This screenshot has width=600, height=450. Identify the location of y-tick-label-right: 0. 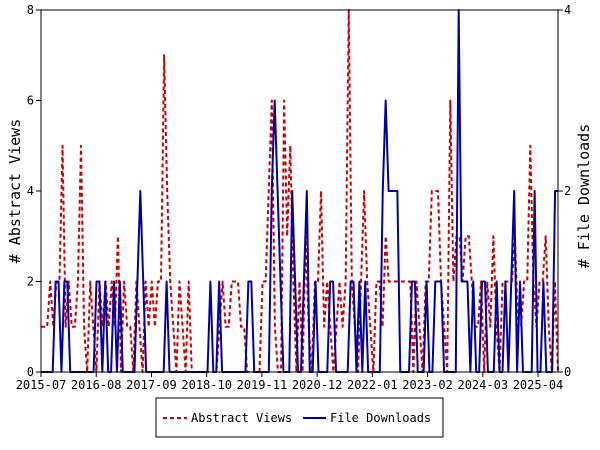
(567, 372).